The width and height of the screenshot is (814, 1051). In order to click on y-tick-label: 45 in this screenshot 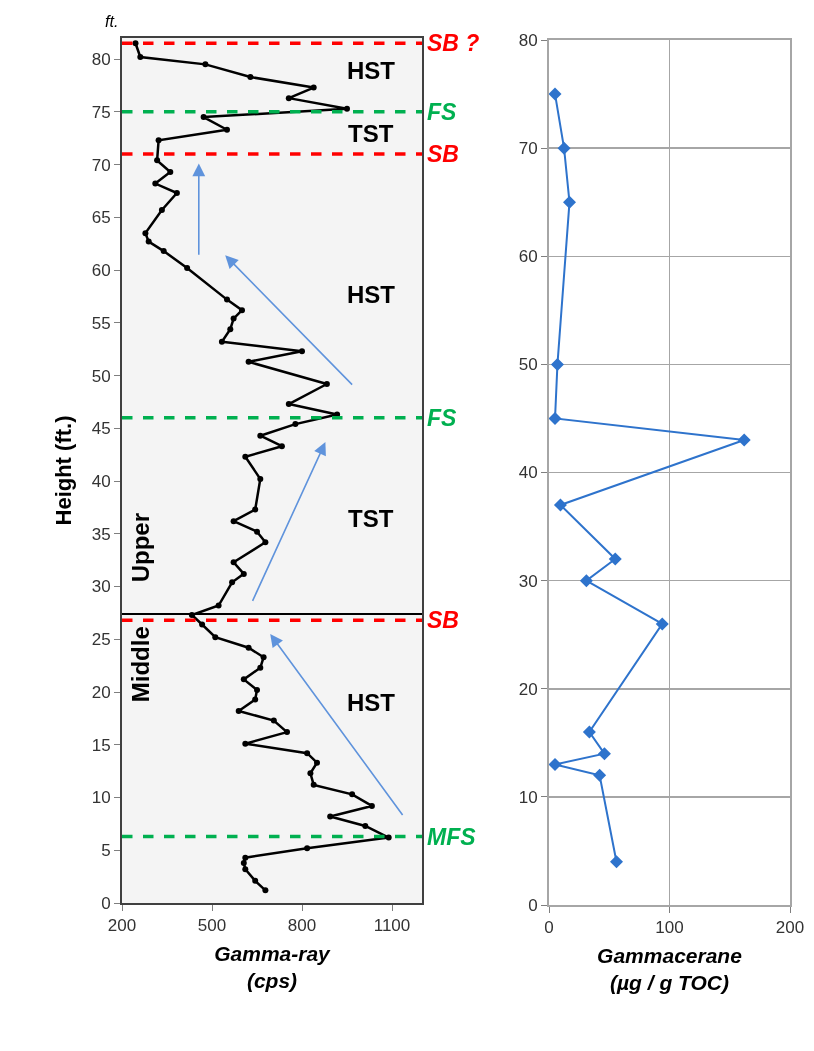, I will do `click(101, 429)`.